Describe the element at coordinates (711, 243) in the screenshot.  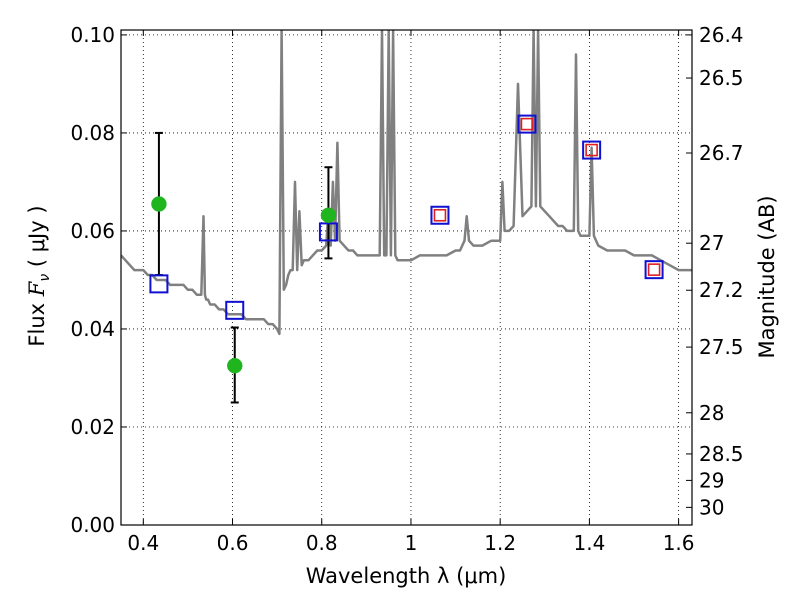
I see `y2-tick-label: 27` at that location.